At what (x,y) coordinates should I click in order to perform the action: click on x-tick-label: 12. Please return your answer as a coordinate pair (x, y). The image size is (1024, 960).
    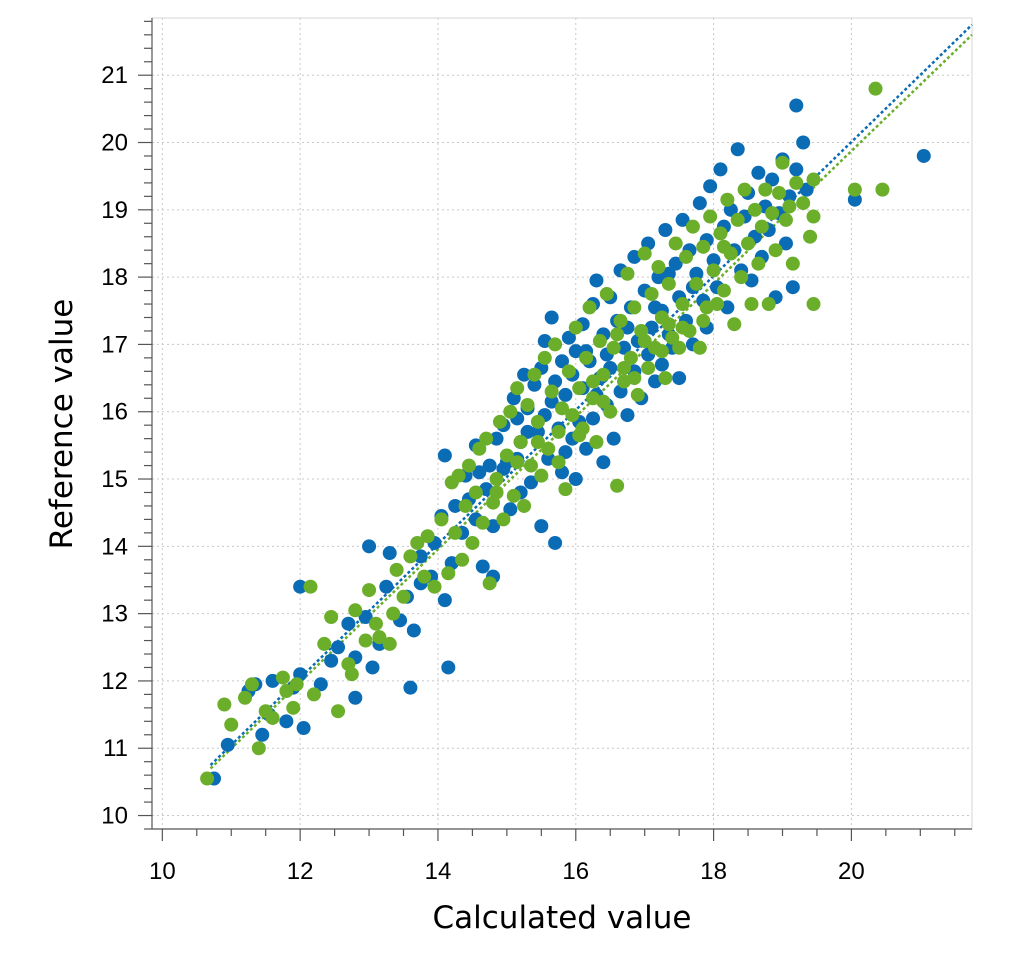
    Looking at the image, I should click on (300, 871).